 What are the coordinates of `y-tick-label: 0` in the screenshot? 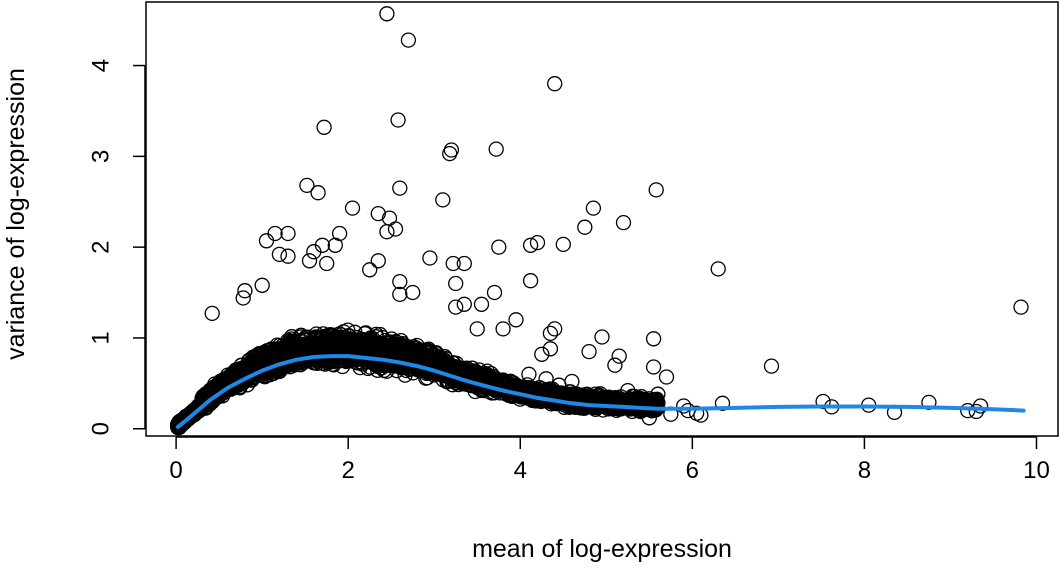 It's located at (100, 428).